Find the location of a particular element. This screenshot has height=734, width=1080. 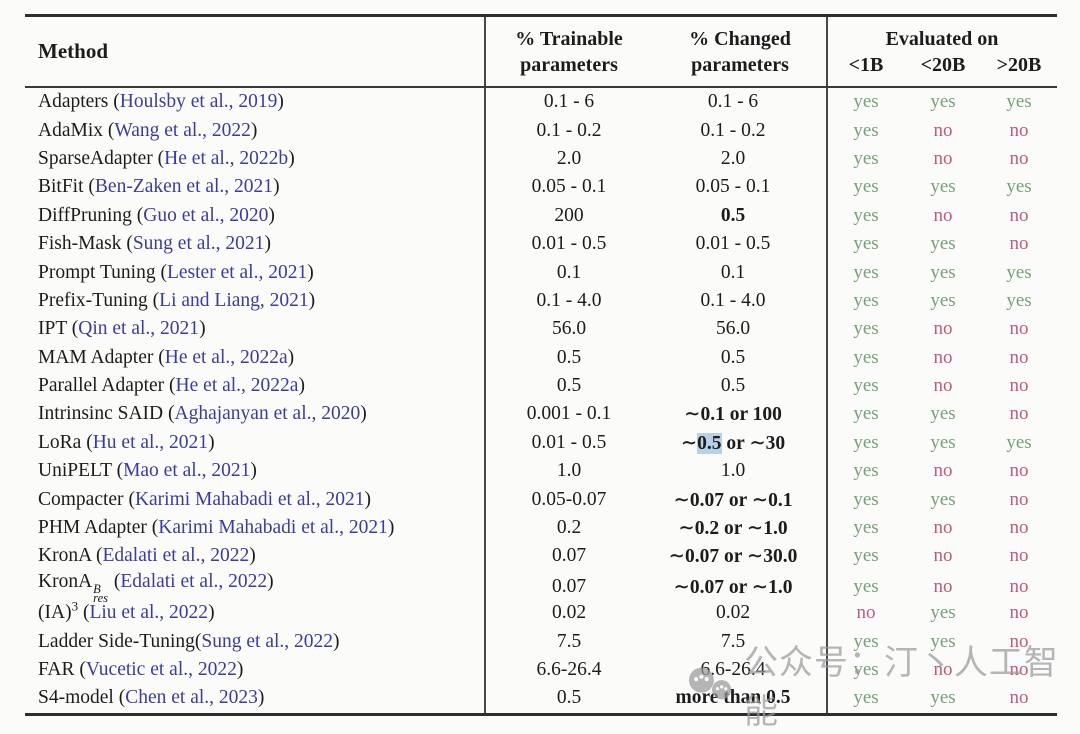

method-cell: BitFit (Ben-Zaken et al., 2021) is located at coordinates (255, 187).